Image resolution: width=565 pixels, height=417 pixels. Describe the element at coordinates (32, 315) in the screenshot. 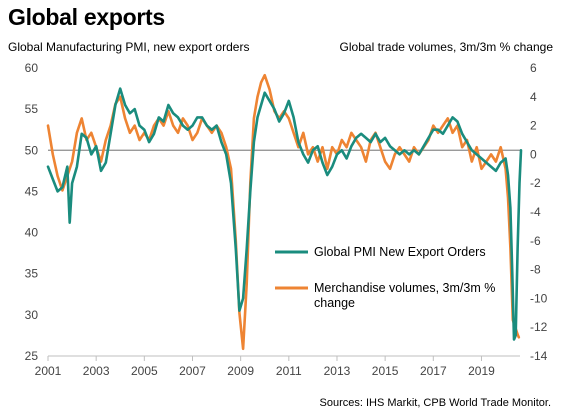

I see `left-tick-label: 30` at that location.